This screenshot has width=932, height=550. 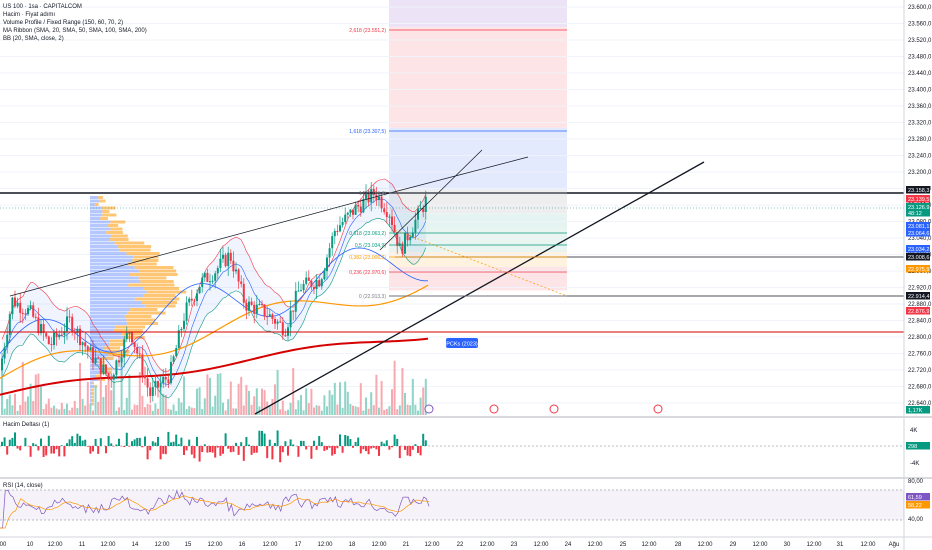 I want to click on indicator-volume: Hacim · Fiyat adımı, so click(x=29, y=15).